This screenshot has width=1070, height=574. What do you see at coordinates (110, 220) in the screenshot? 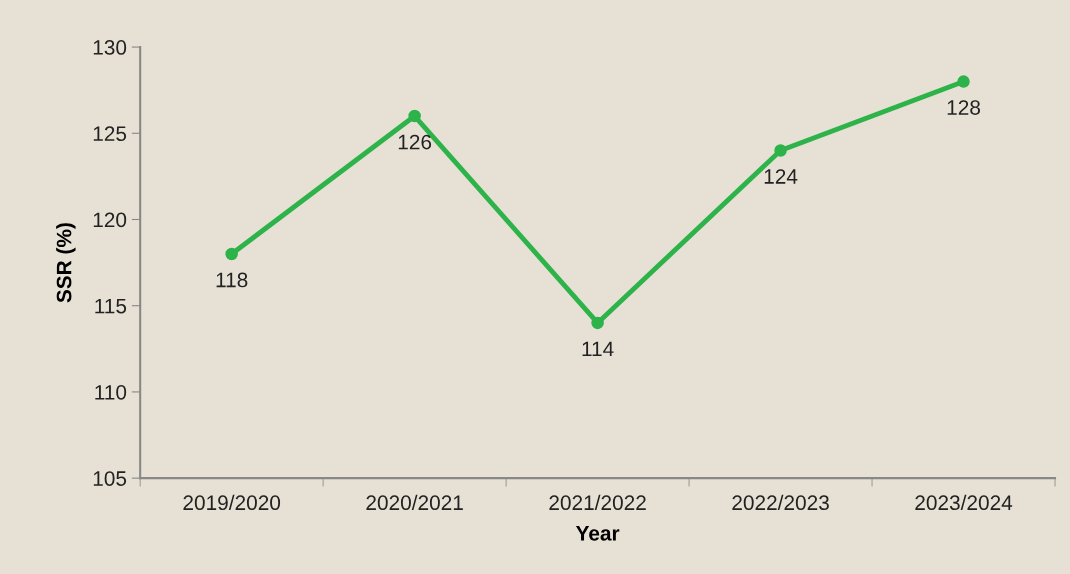
I see `y-tick-label: 120` at bounding box center [110, 220].